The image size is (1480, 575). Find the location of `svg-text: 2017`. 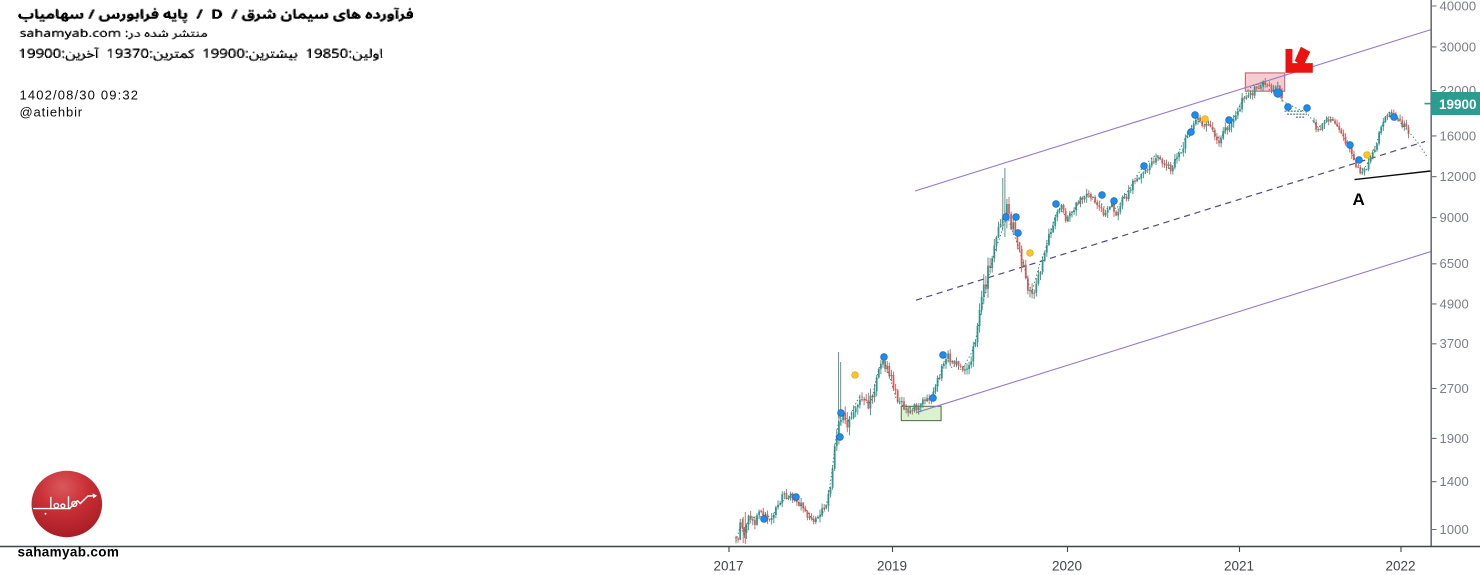

svg-text: 2017 is located at coordinates (728, 566).